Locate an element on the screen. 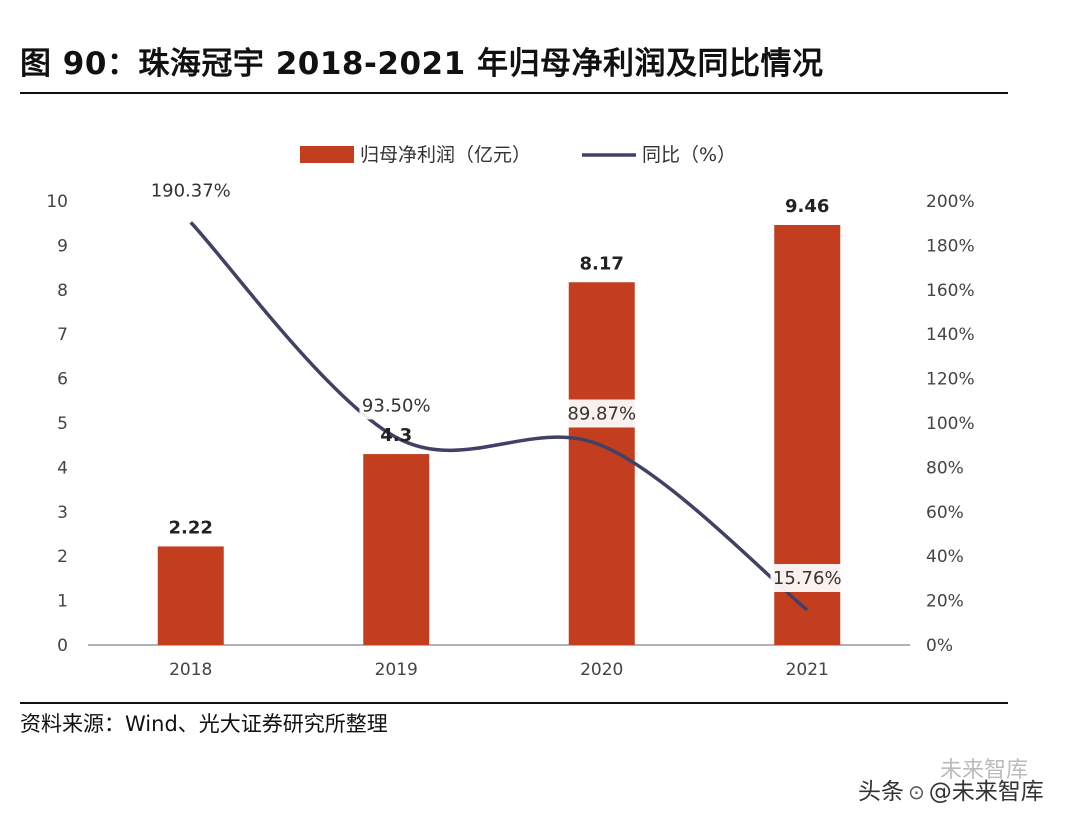 The width and height of the screenshot is (1080, 823). y-left-tick-label: 6 is located at coordinates (62, 380).